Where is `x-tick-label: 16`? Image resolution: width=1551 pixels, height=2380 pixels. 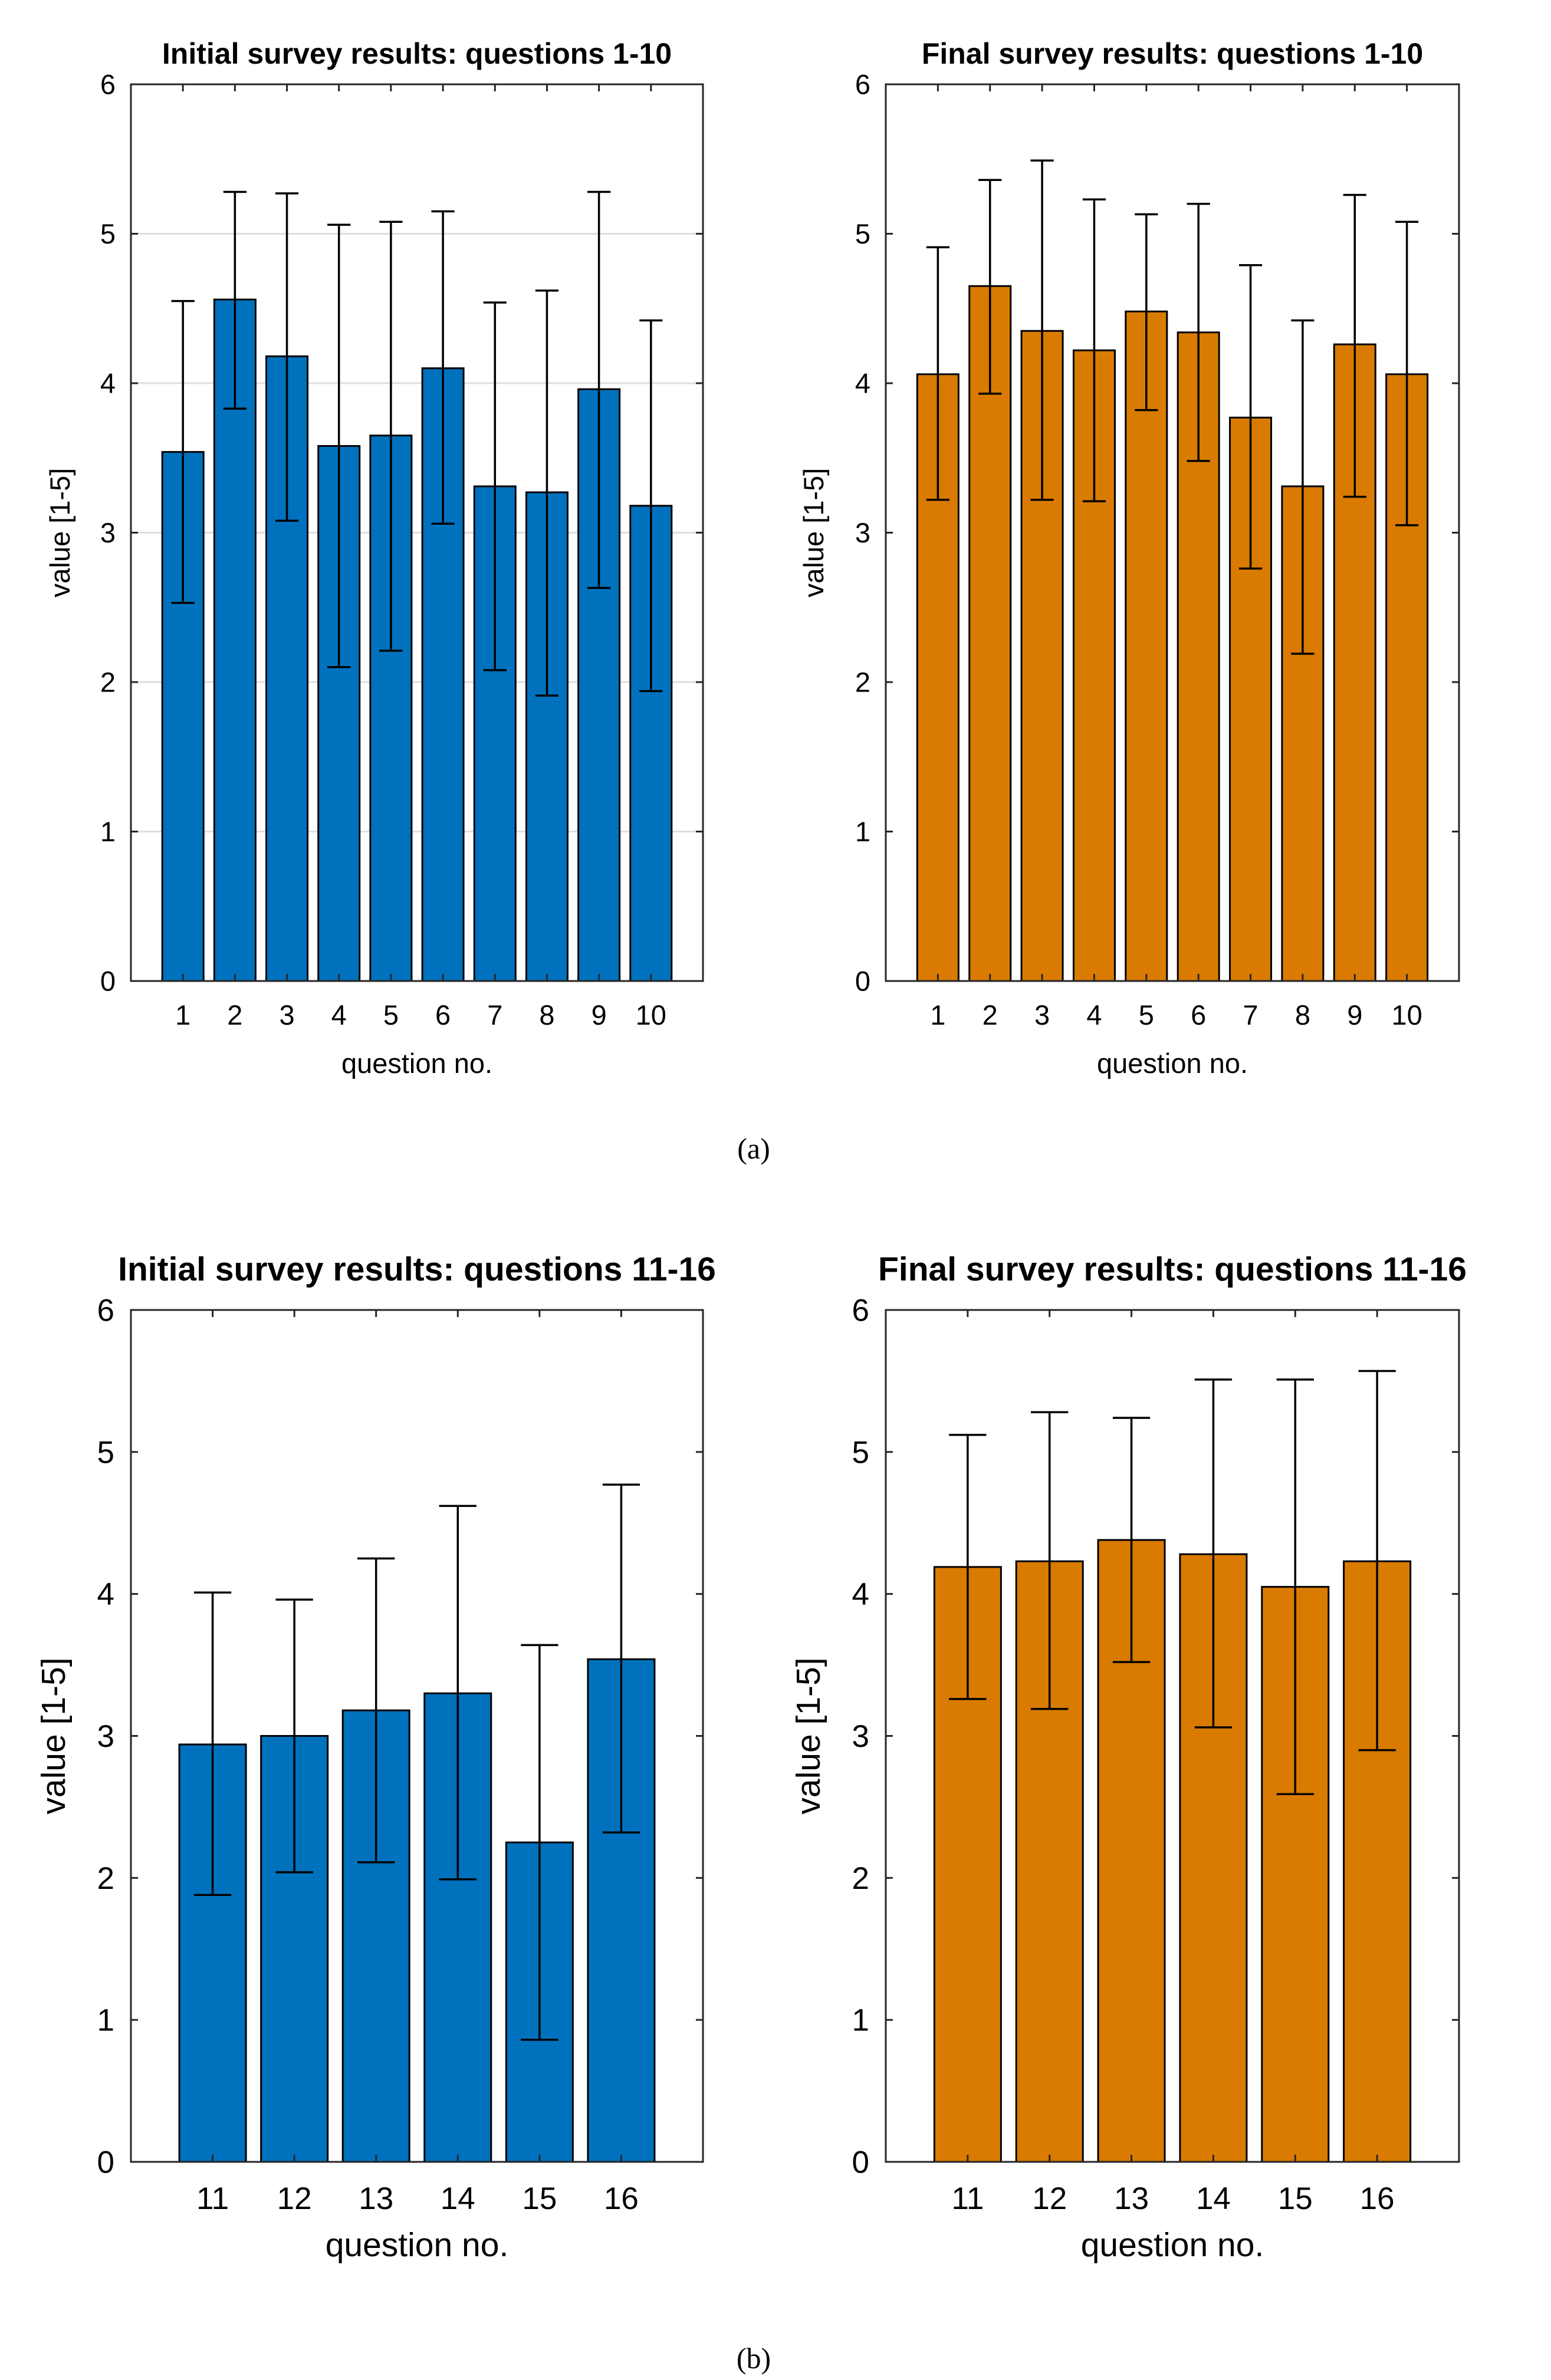 x-tick-label: 16 is located at coordinates (1377, 2198).